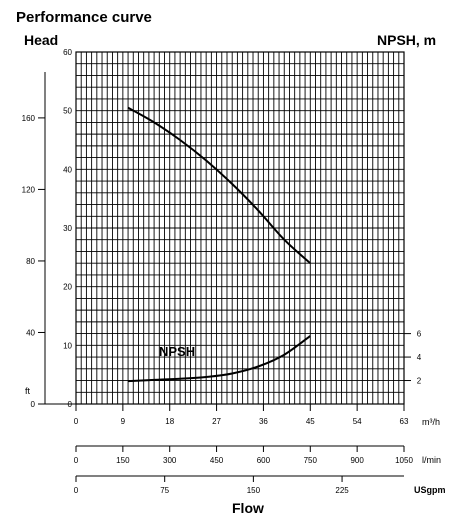 This screenshot has height=520, width=450. Describe the element at coordinates (67, 287) in the screenshot. I see `y-tick-label-m: 20` at that location.